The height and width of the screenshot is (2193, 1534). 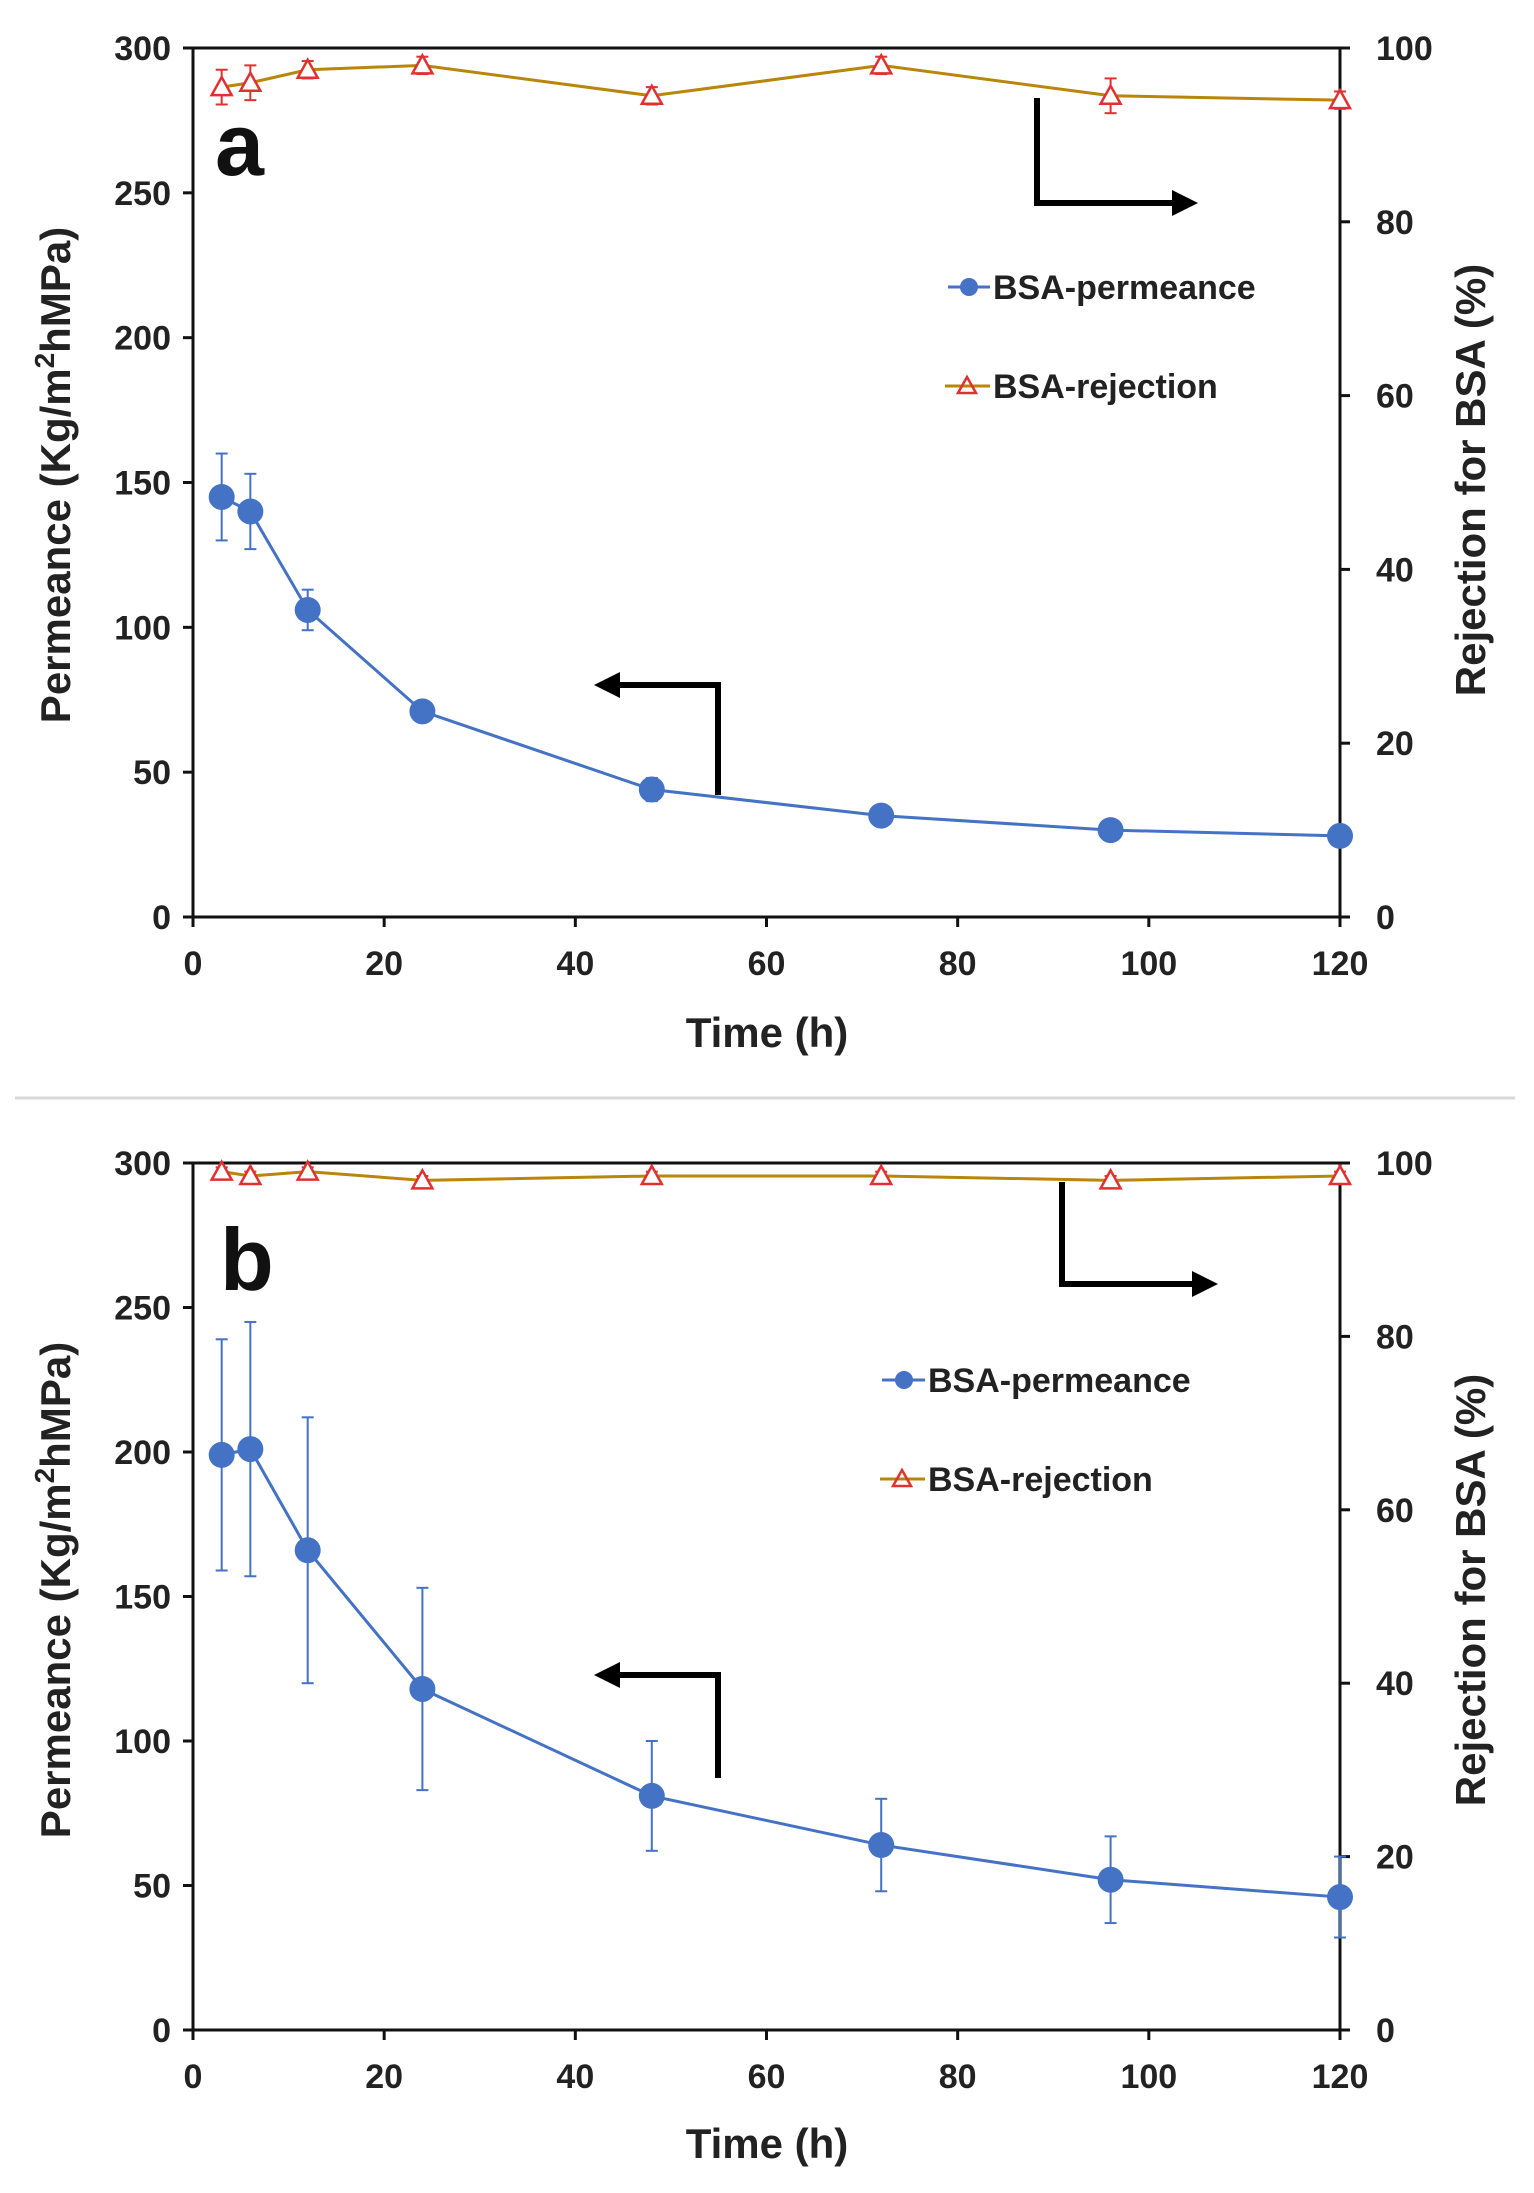 What do you see at coordinates (1395, 570) in the screenshot?
I see `y-right-tick-label: 40` at bounding box center [1395, 570].